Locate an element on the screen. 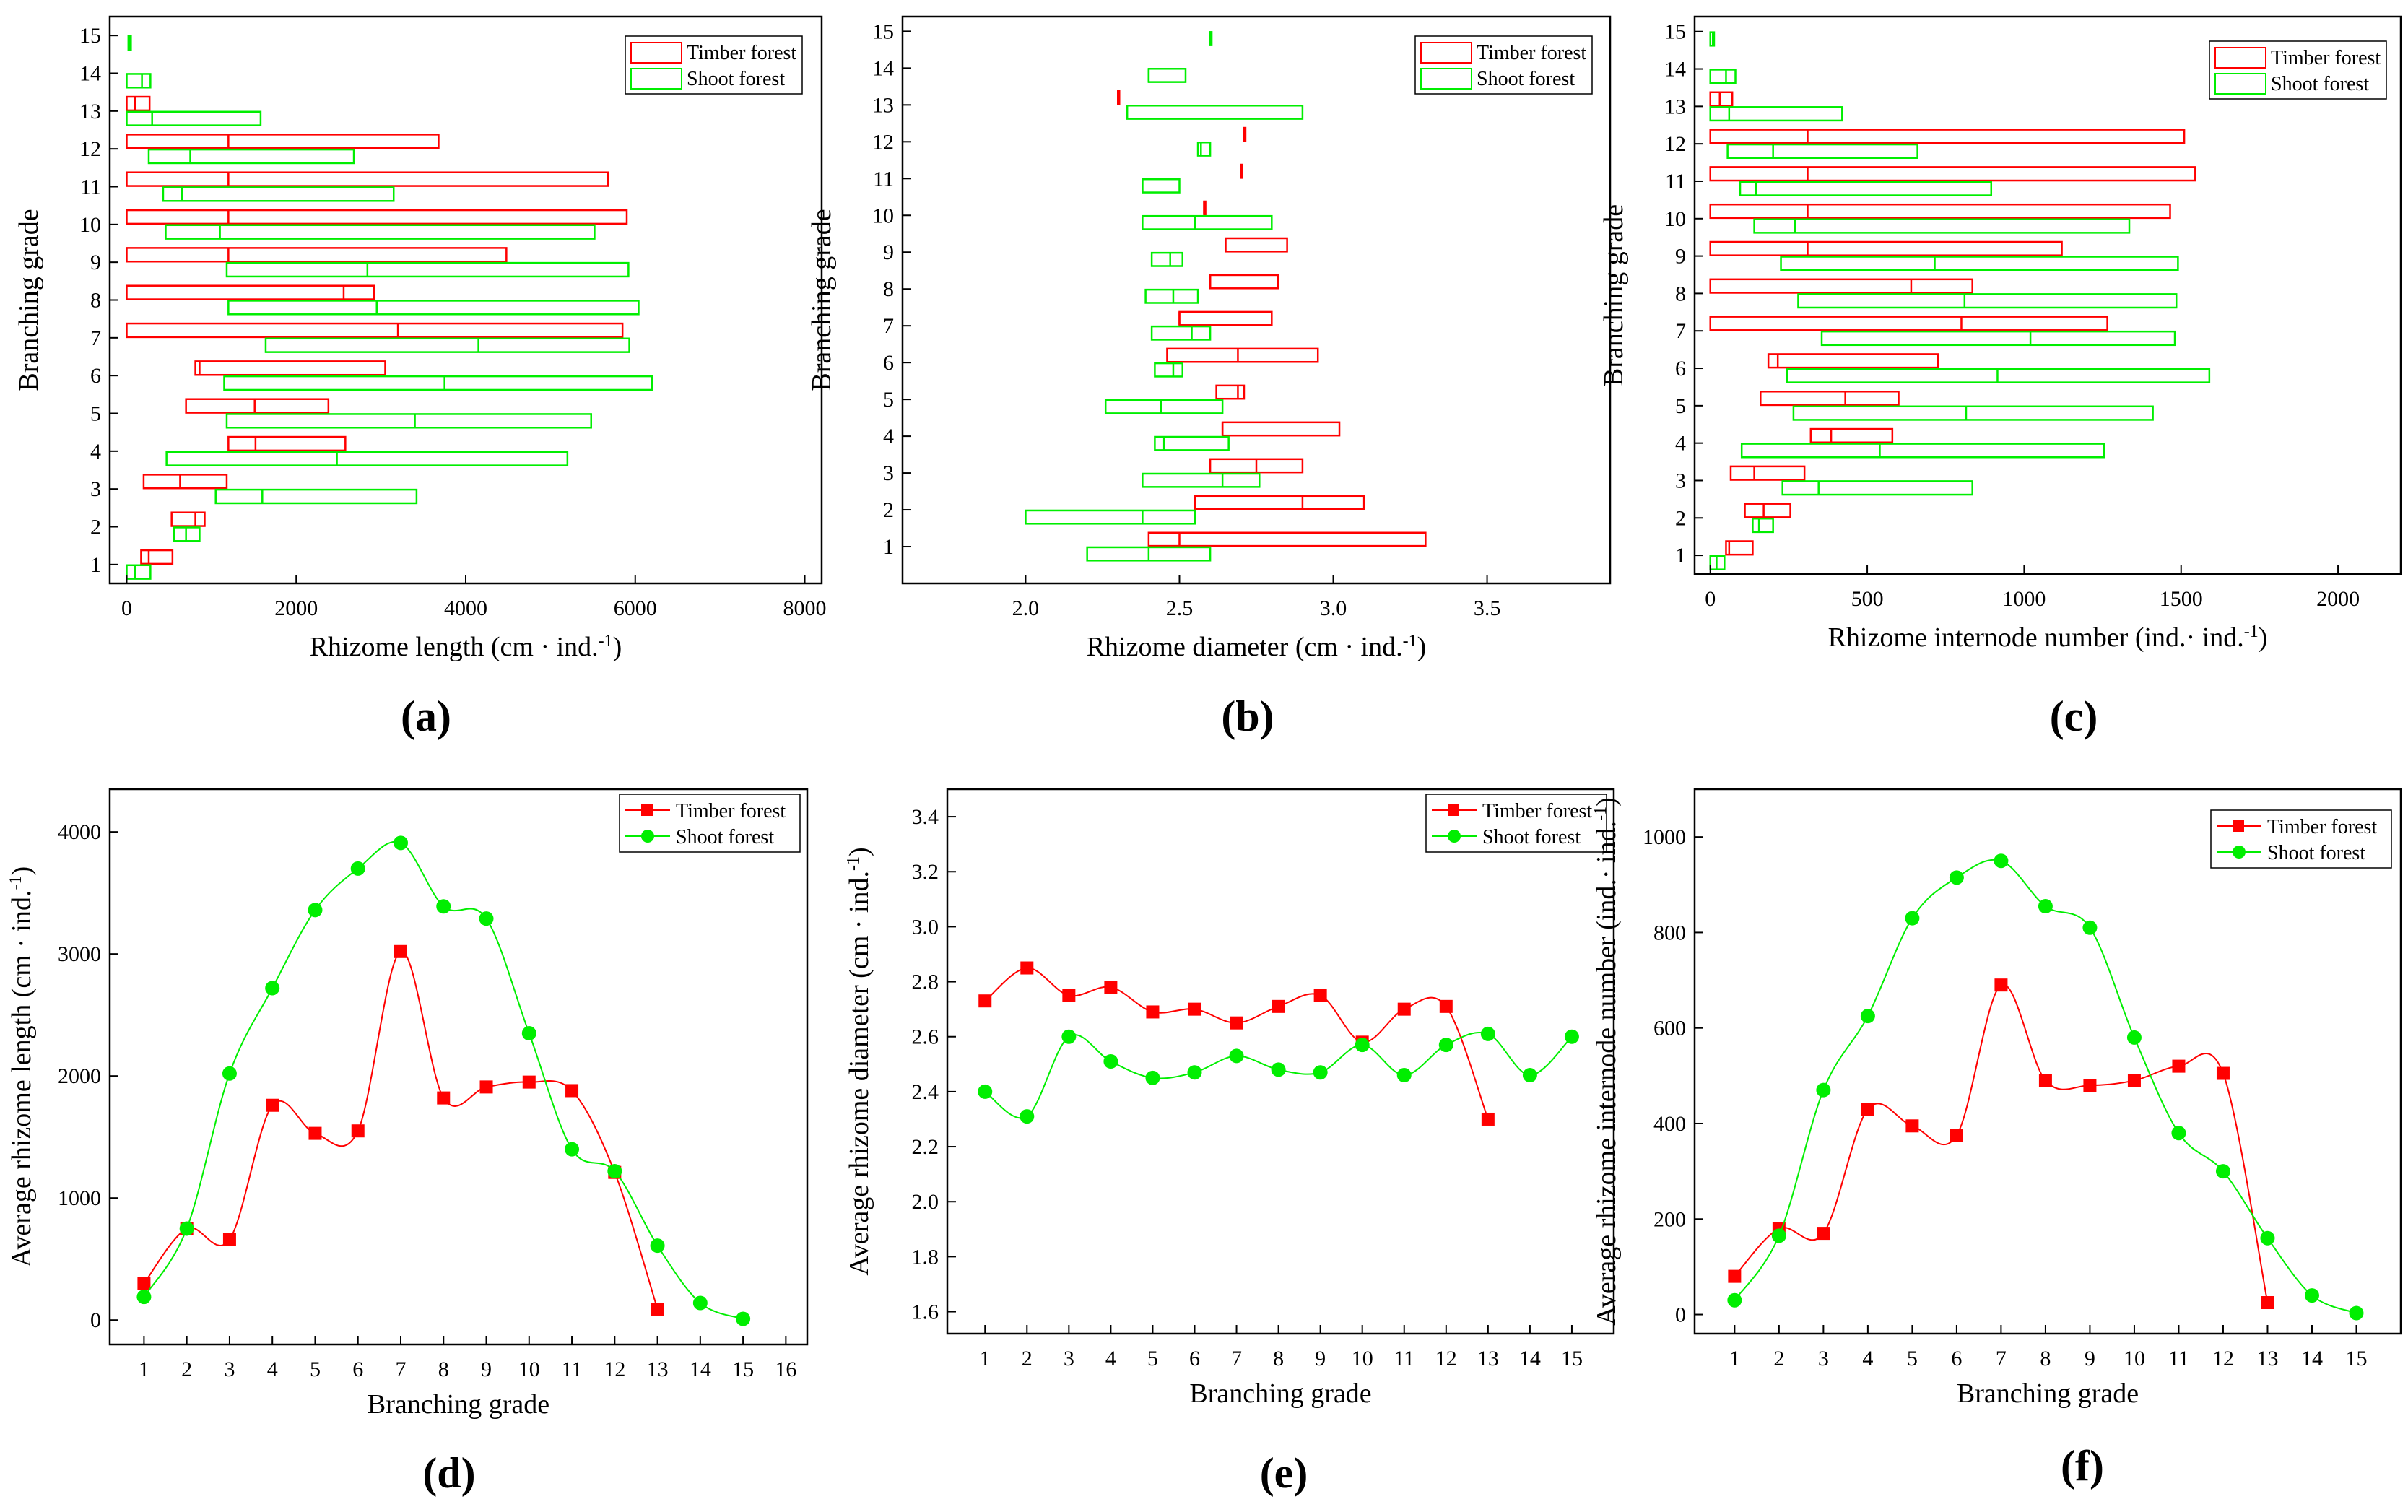  xtick-label-d-11: 11 is located at coordinates (572, 1369).